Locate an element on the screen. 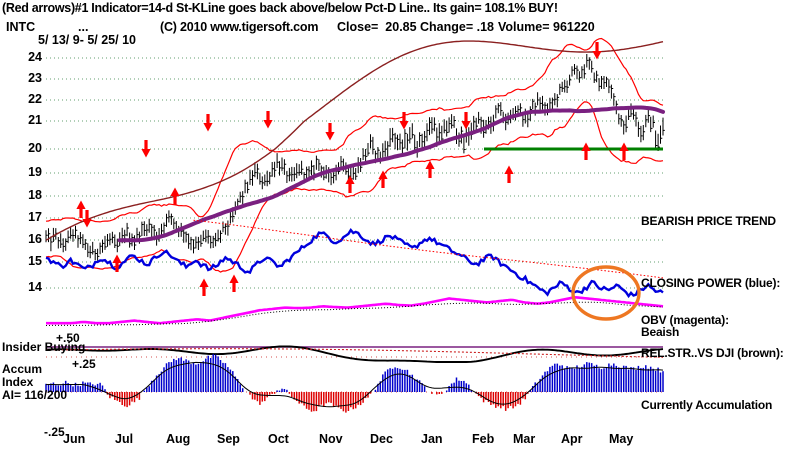  change-value: Change= .18 is located at coordinates (457, 27).